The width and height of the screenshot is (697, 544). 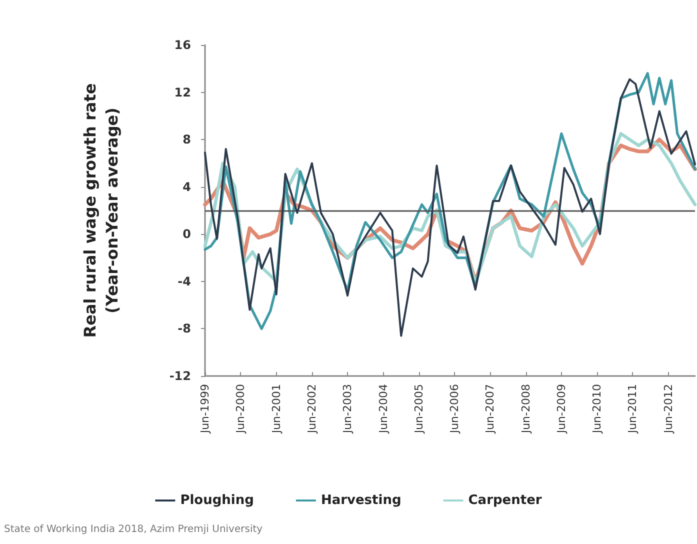 What do you see at coordinates (182, 92) in the screenshot?
I see `y-tick-label: 12` at bounding box center [182, 92].